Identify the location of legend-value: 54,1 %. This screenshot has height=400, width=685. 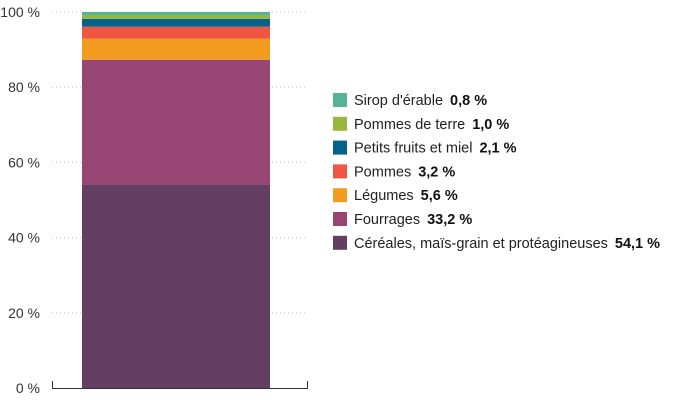
(637, 244).